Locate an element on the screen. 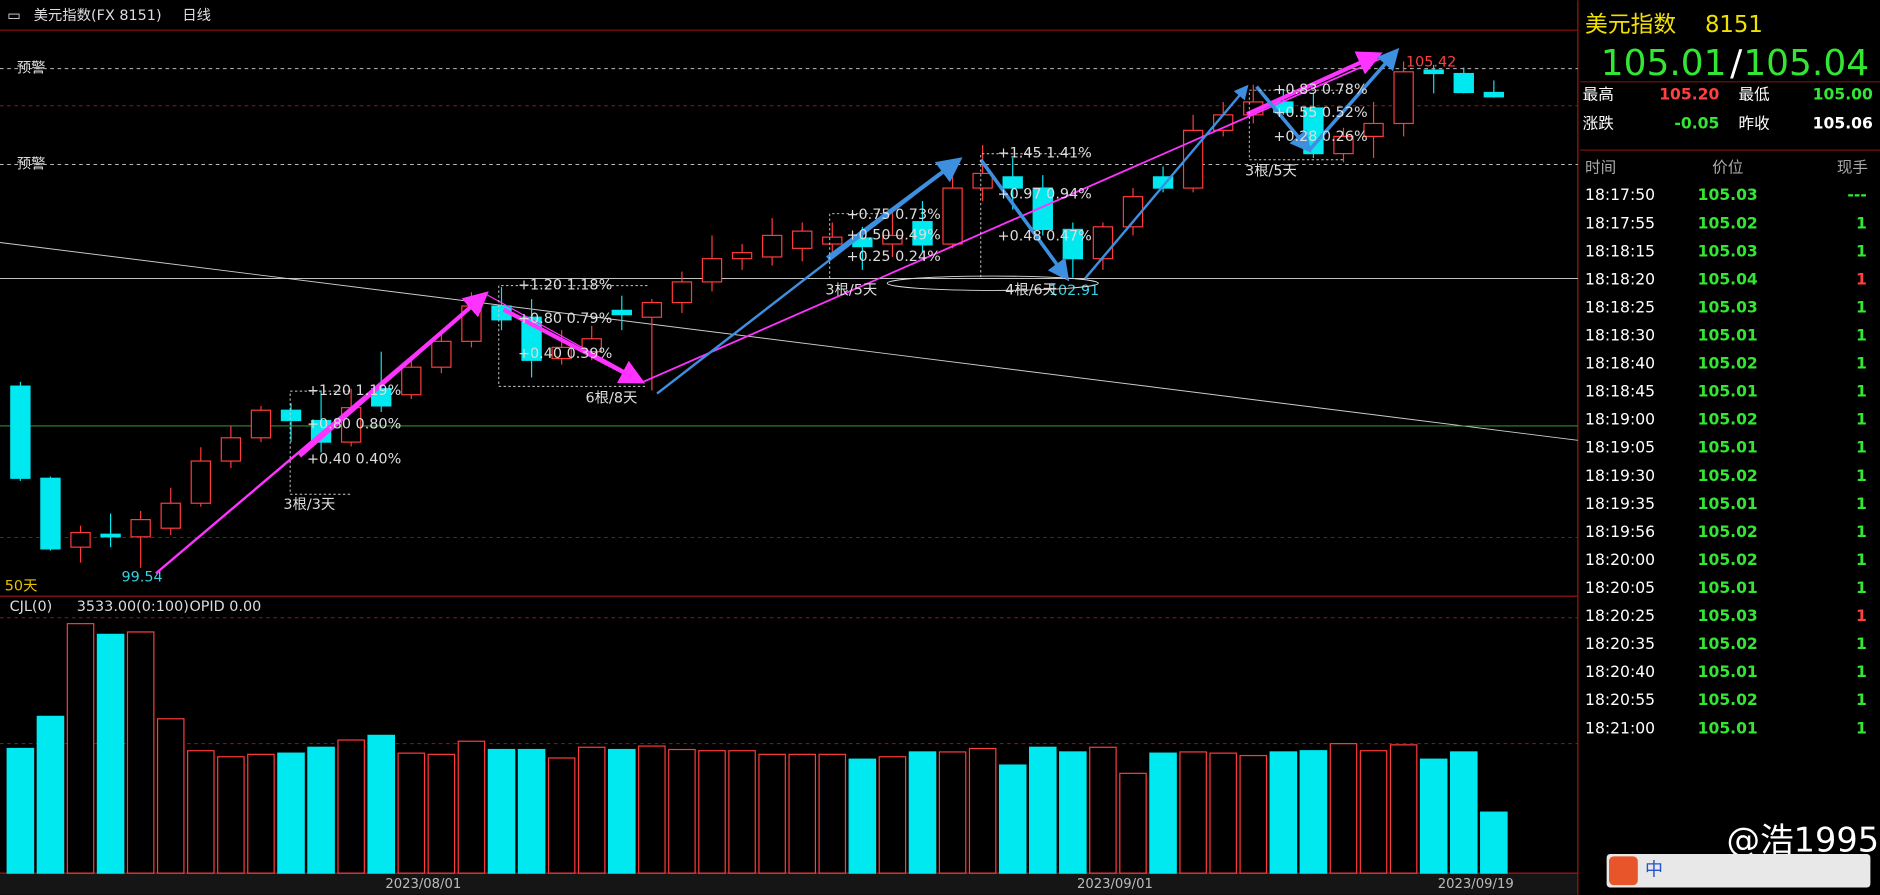  measure-count: 3根/5天 is located at coordinates (1271, 171).